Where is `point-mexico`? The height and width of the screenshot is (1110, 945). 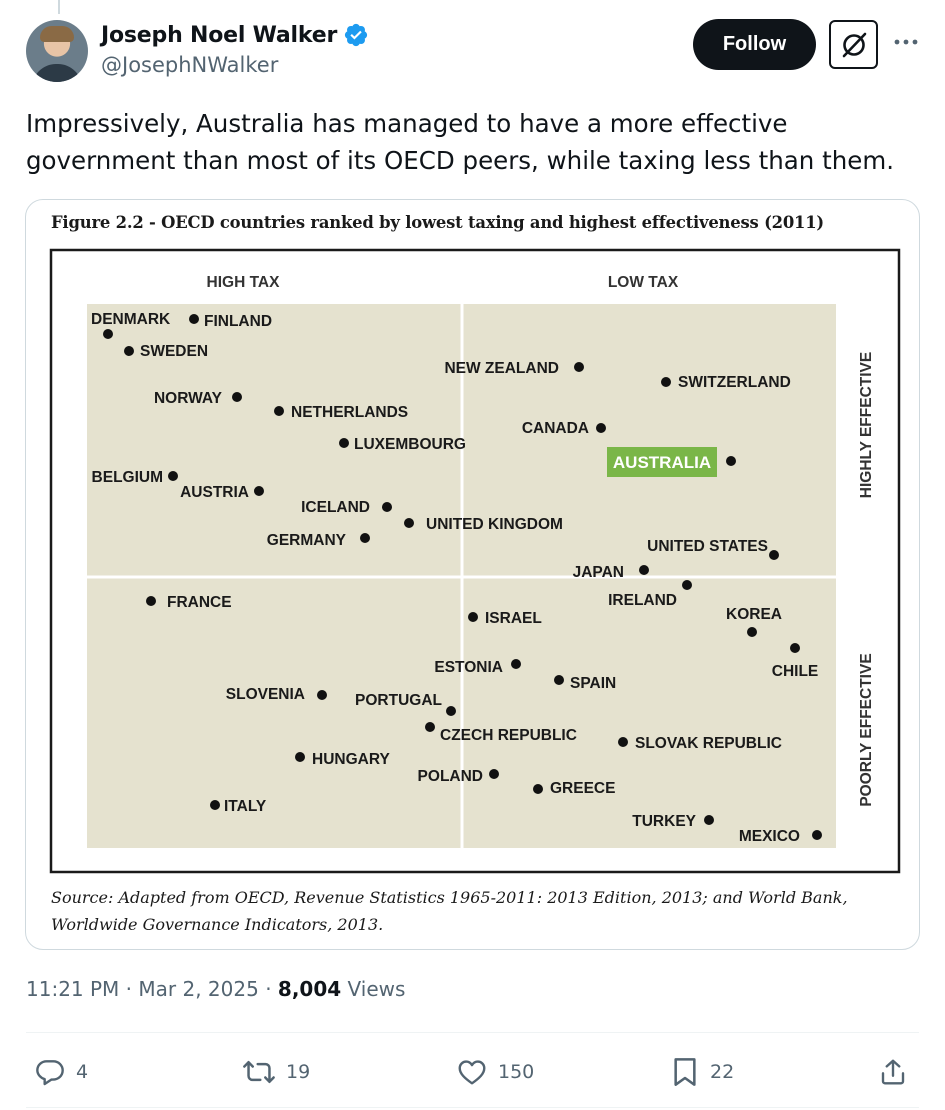 point-mexico is located at coordinates (817, 835).